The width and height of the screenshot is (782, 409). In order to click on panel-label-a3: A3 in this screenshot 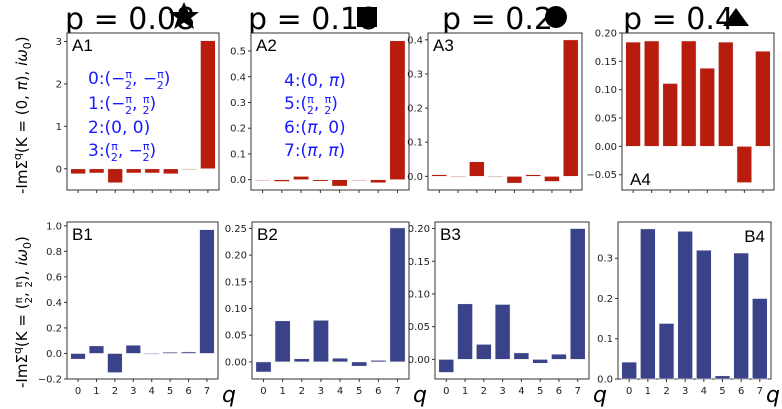, I will do `click(443, 45)`.